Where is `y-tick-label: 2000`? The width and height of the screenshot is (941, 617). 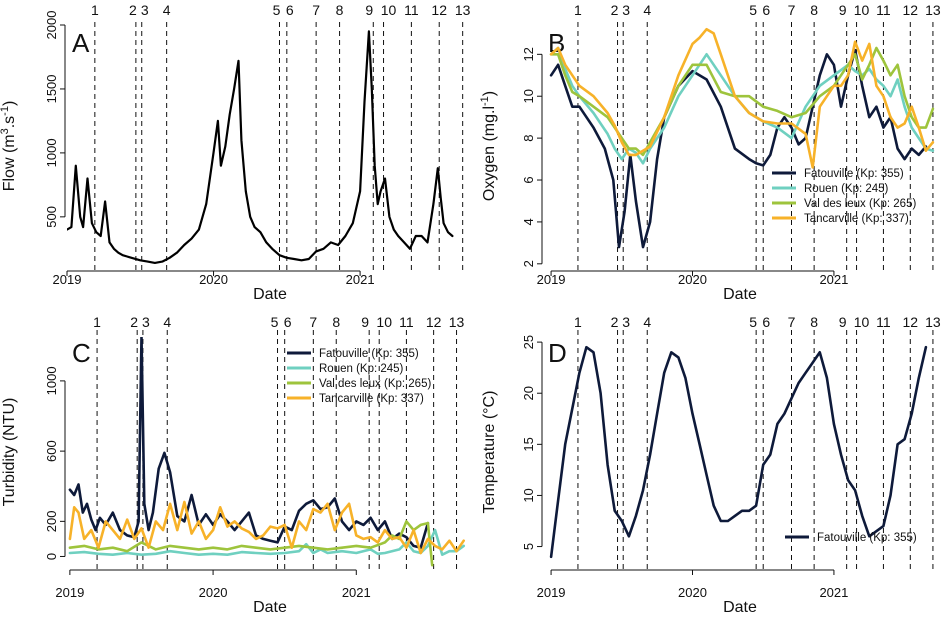 y-tick-label: 2000 is located at coordinates (51, 25).